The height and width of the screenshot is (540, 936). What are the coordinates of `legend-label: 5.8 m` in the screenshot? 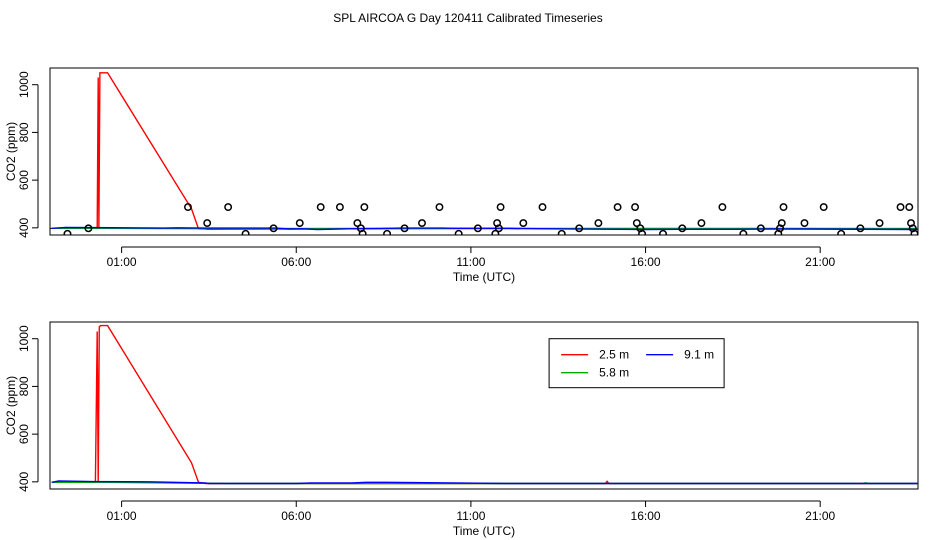 It's located at (614, 373).